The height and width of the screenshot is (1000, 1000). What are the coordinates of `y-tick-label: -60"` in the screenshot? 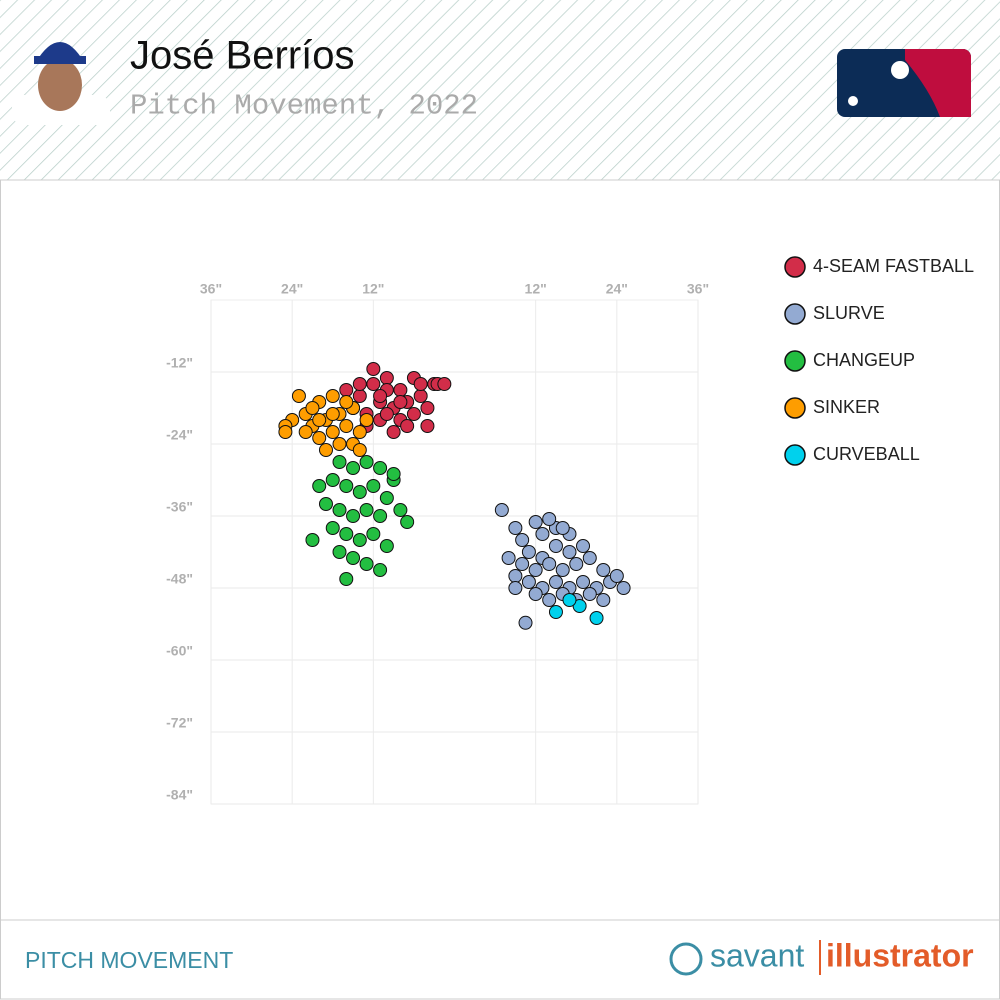 It's located at (179, 651).